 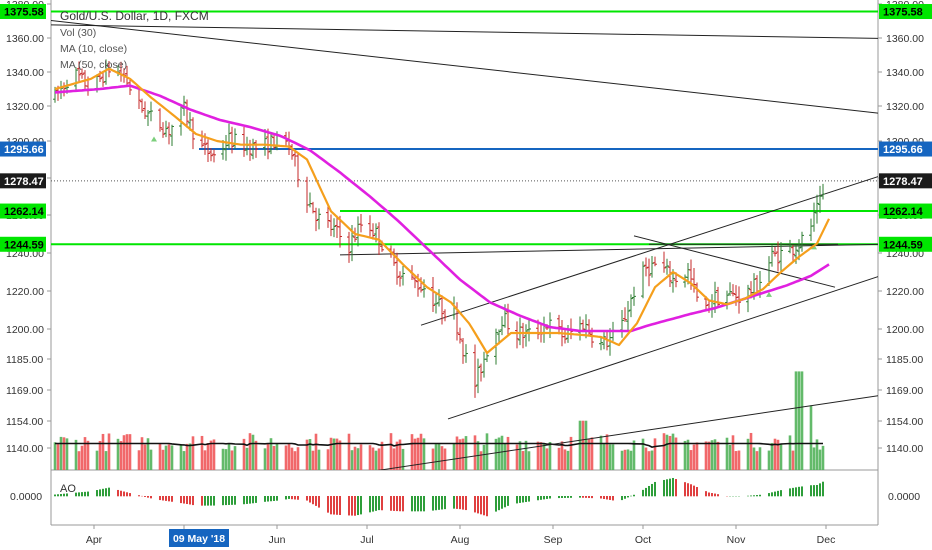 What do you see at coordinates (903, 182) in the screenshot?
I see `svg-text: 1278.47` at bounding box center [903, 182].